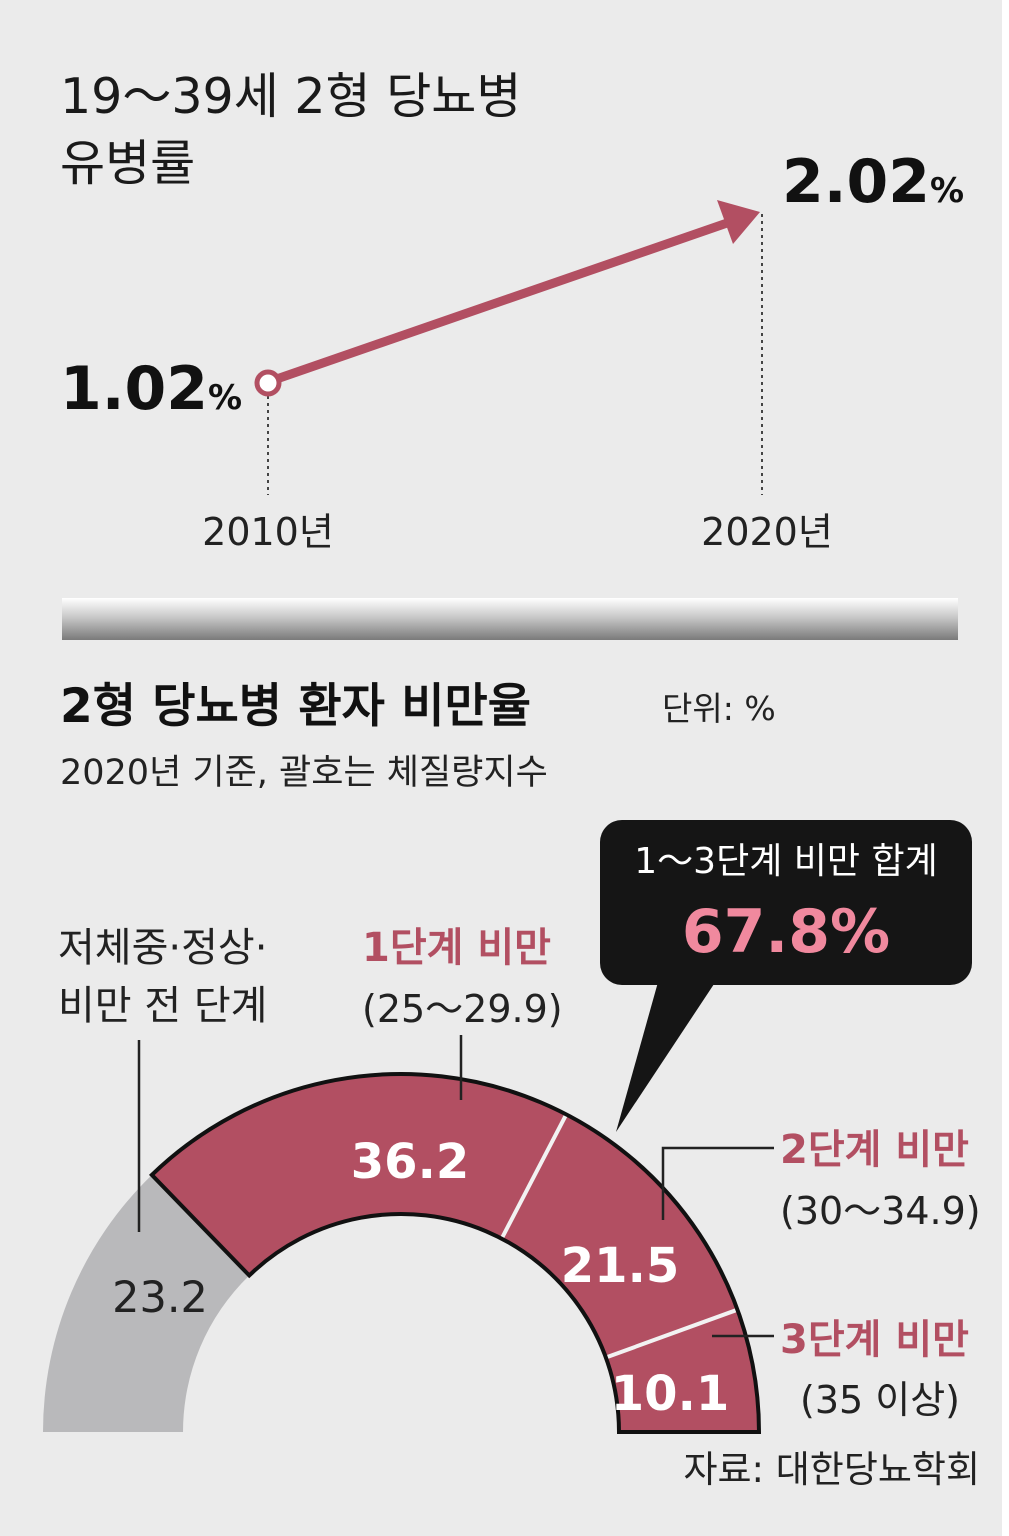 The height and width of the screenshot is (1536, 1009). I want to click on label-normal-line2: 비만 전 단계, so click(162, 1006).